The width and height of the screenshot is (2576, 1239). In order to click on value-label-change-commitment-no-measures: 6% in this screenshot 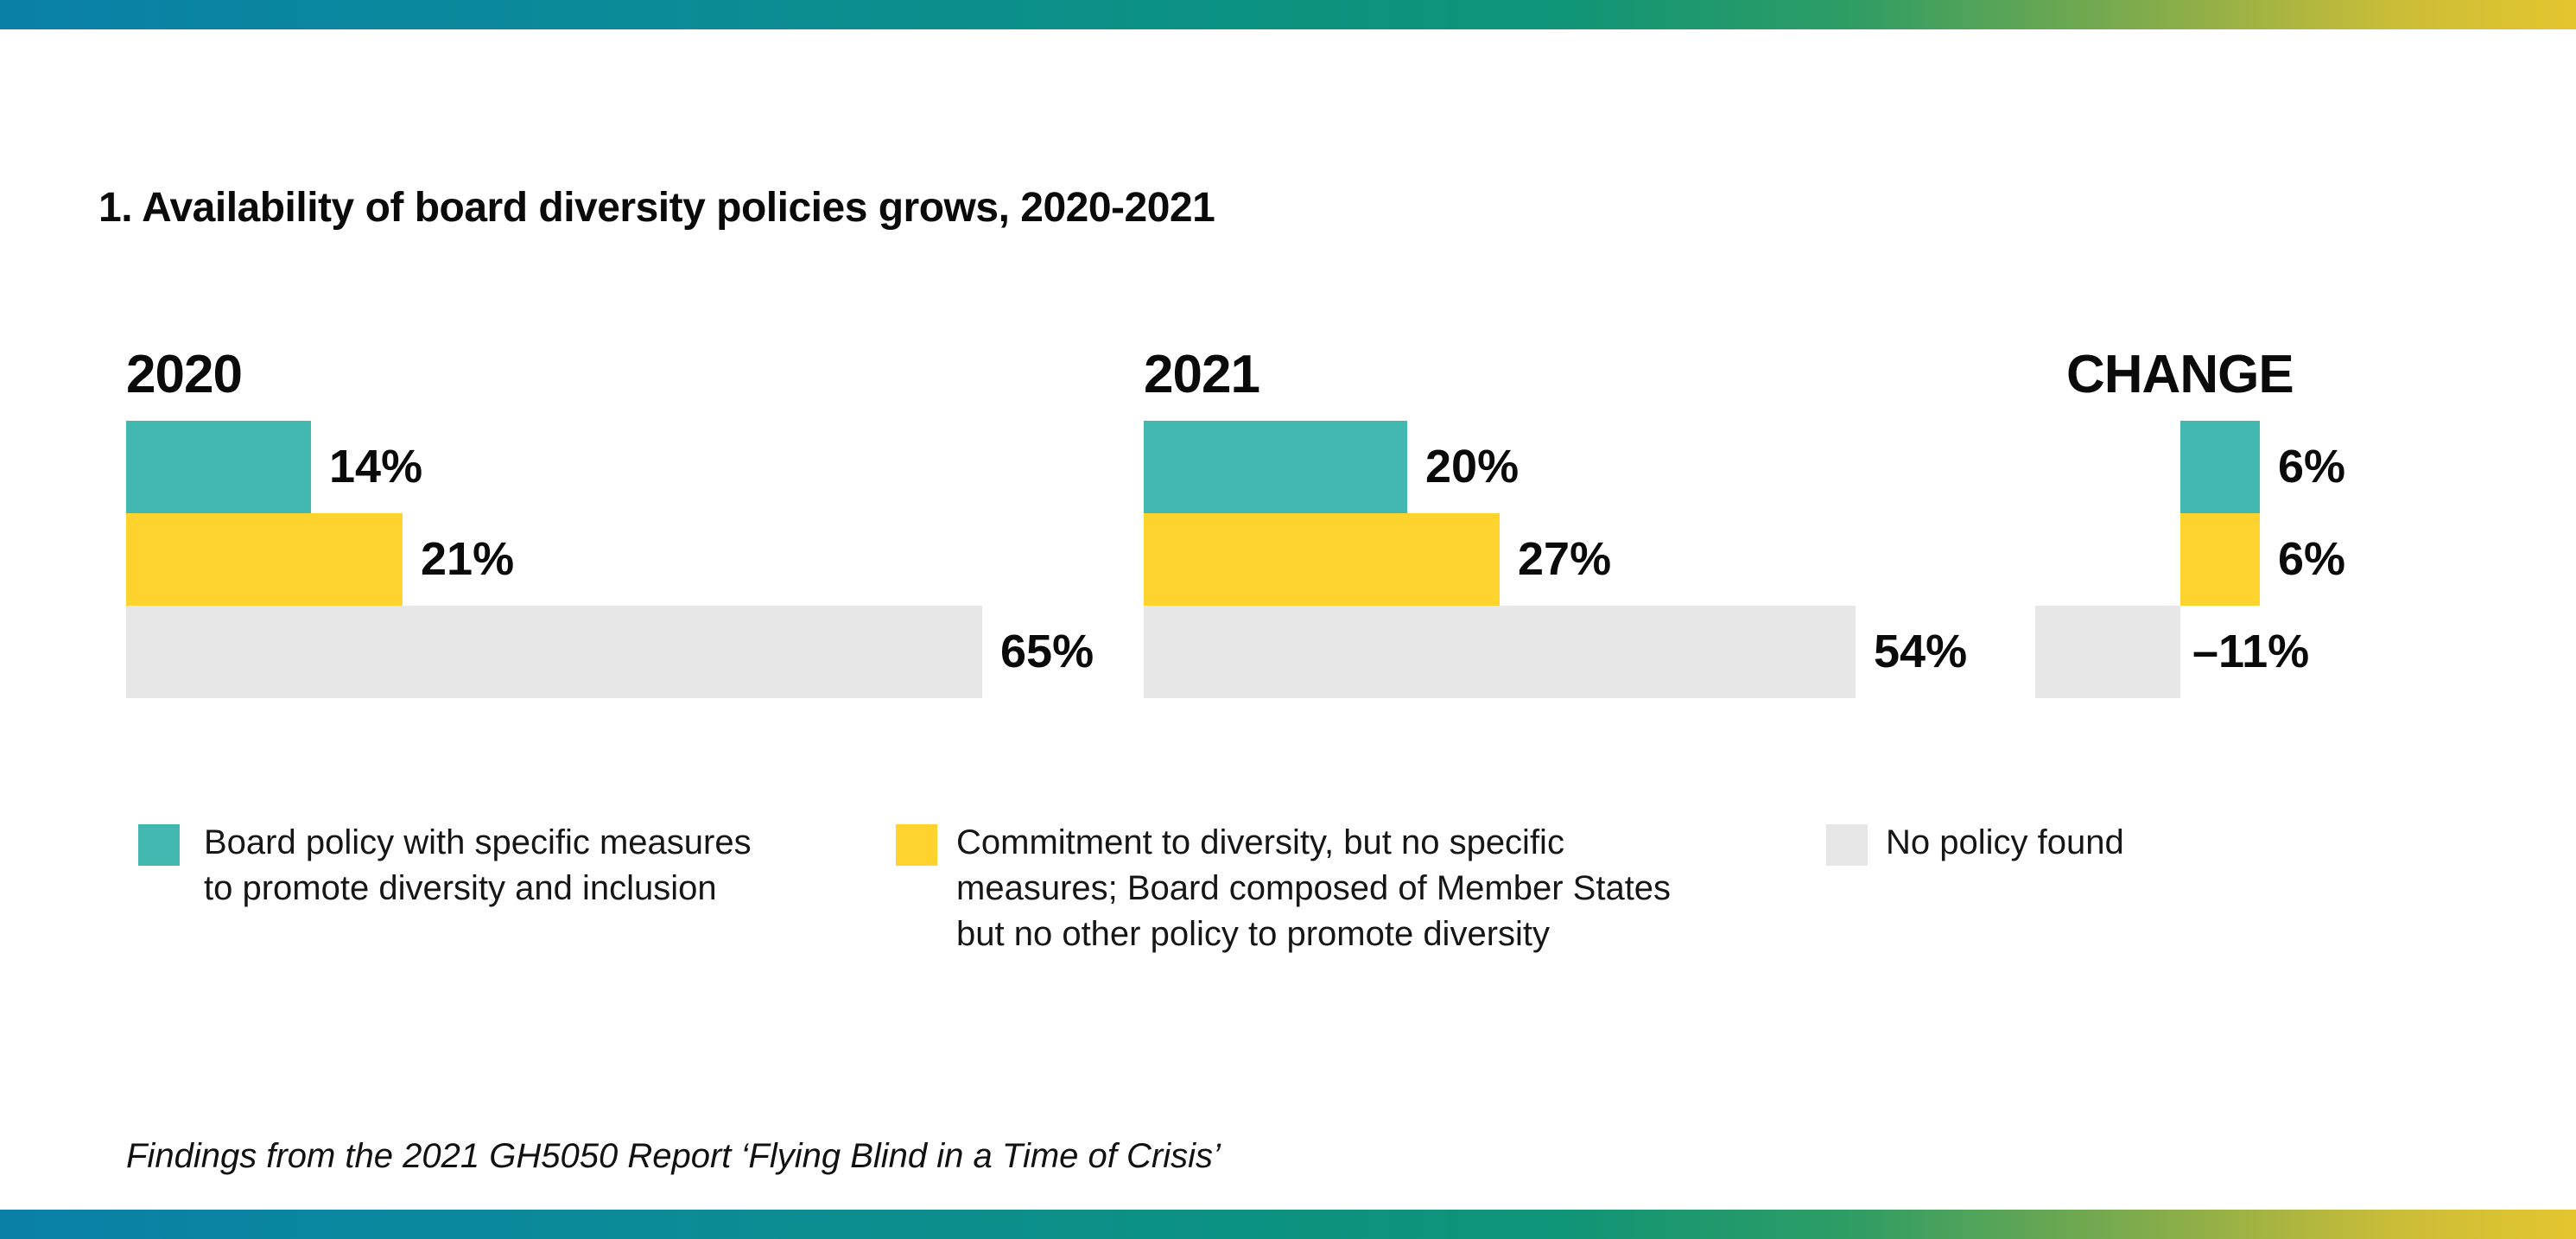, I will do `click(2312, 559)`.